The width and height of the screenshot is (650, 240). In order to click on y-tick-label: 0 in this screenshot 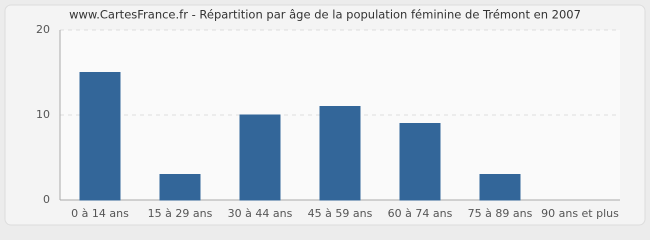, I will do `click(46, 199)`.